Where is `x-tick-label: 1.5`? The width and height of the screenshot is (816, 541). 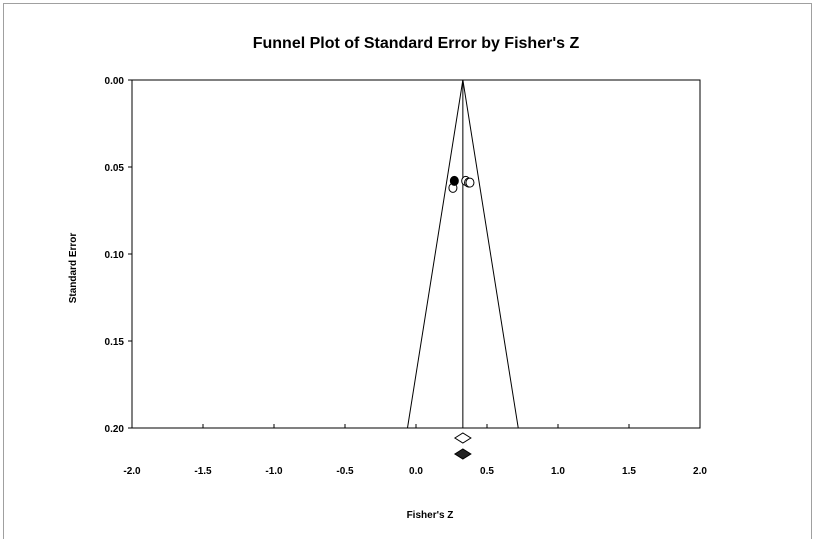
x-tick-label: 1.5 is located at coordinates (629, 471).